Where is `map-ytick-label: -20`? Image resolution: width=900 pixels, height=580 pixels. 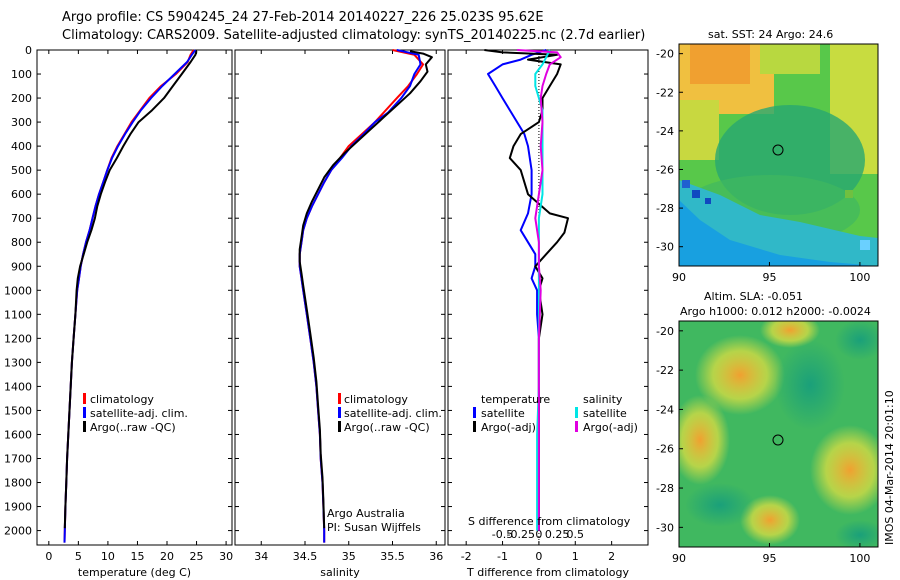
map-ytick-label: -20 is located at coordinates (665, 331).